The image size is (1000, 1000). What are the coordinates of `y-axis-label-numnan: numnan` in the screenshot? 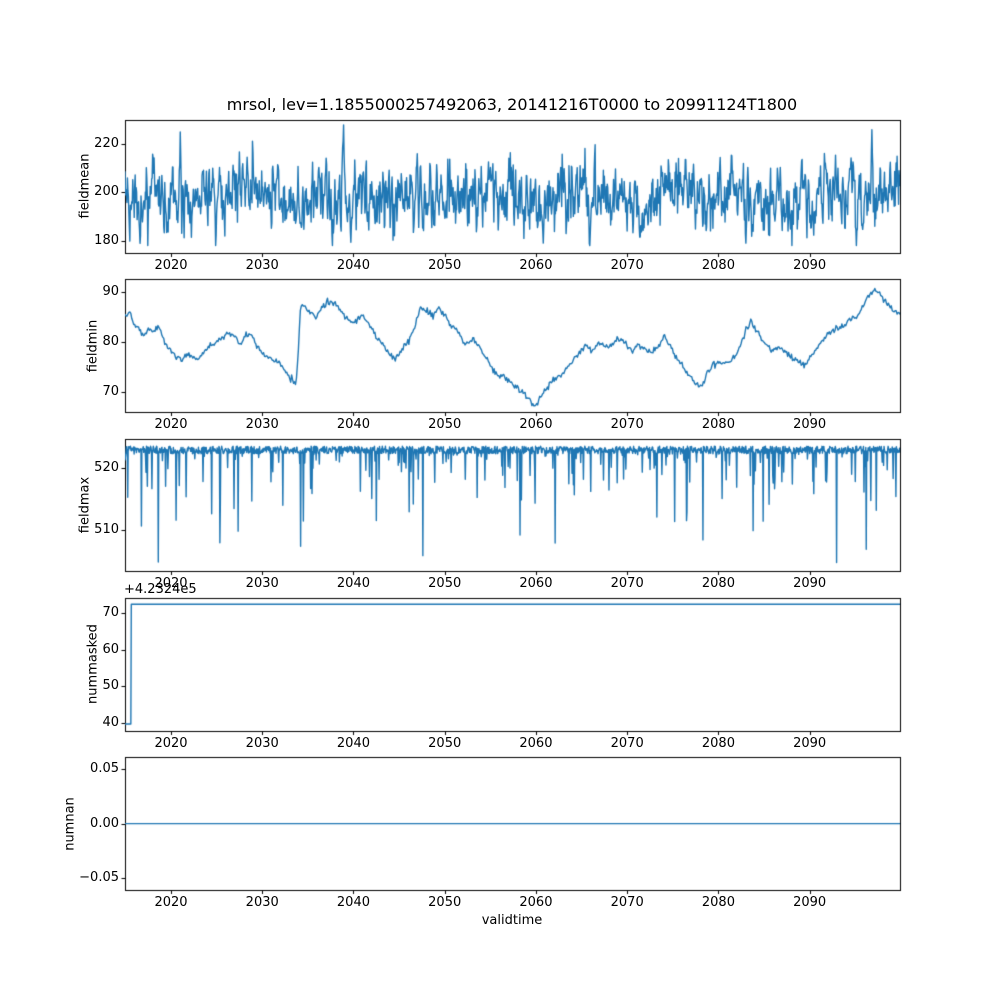 It's located at (70, 823).